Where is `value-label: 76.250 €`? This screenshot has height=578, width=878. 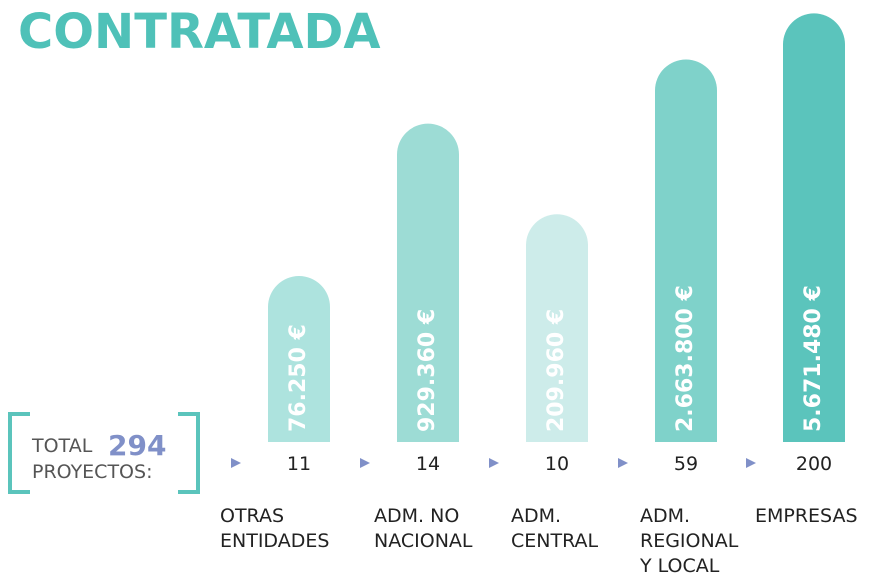 value-label: 76.250 € is located at coordinates (298, 378).